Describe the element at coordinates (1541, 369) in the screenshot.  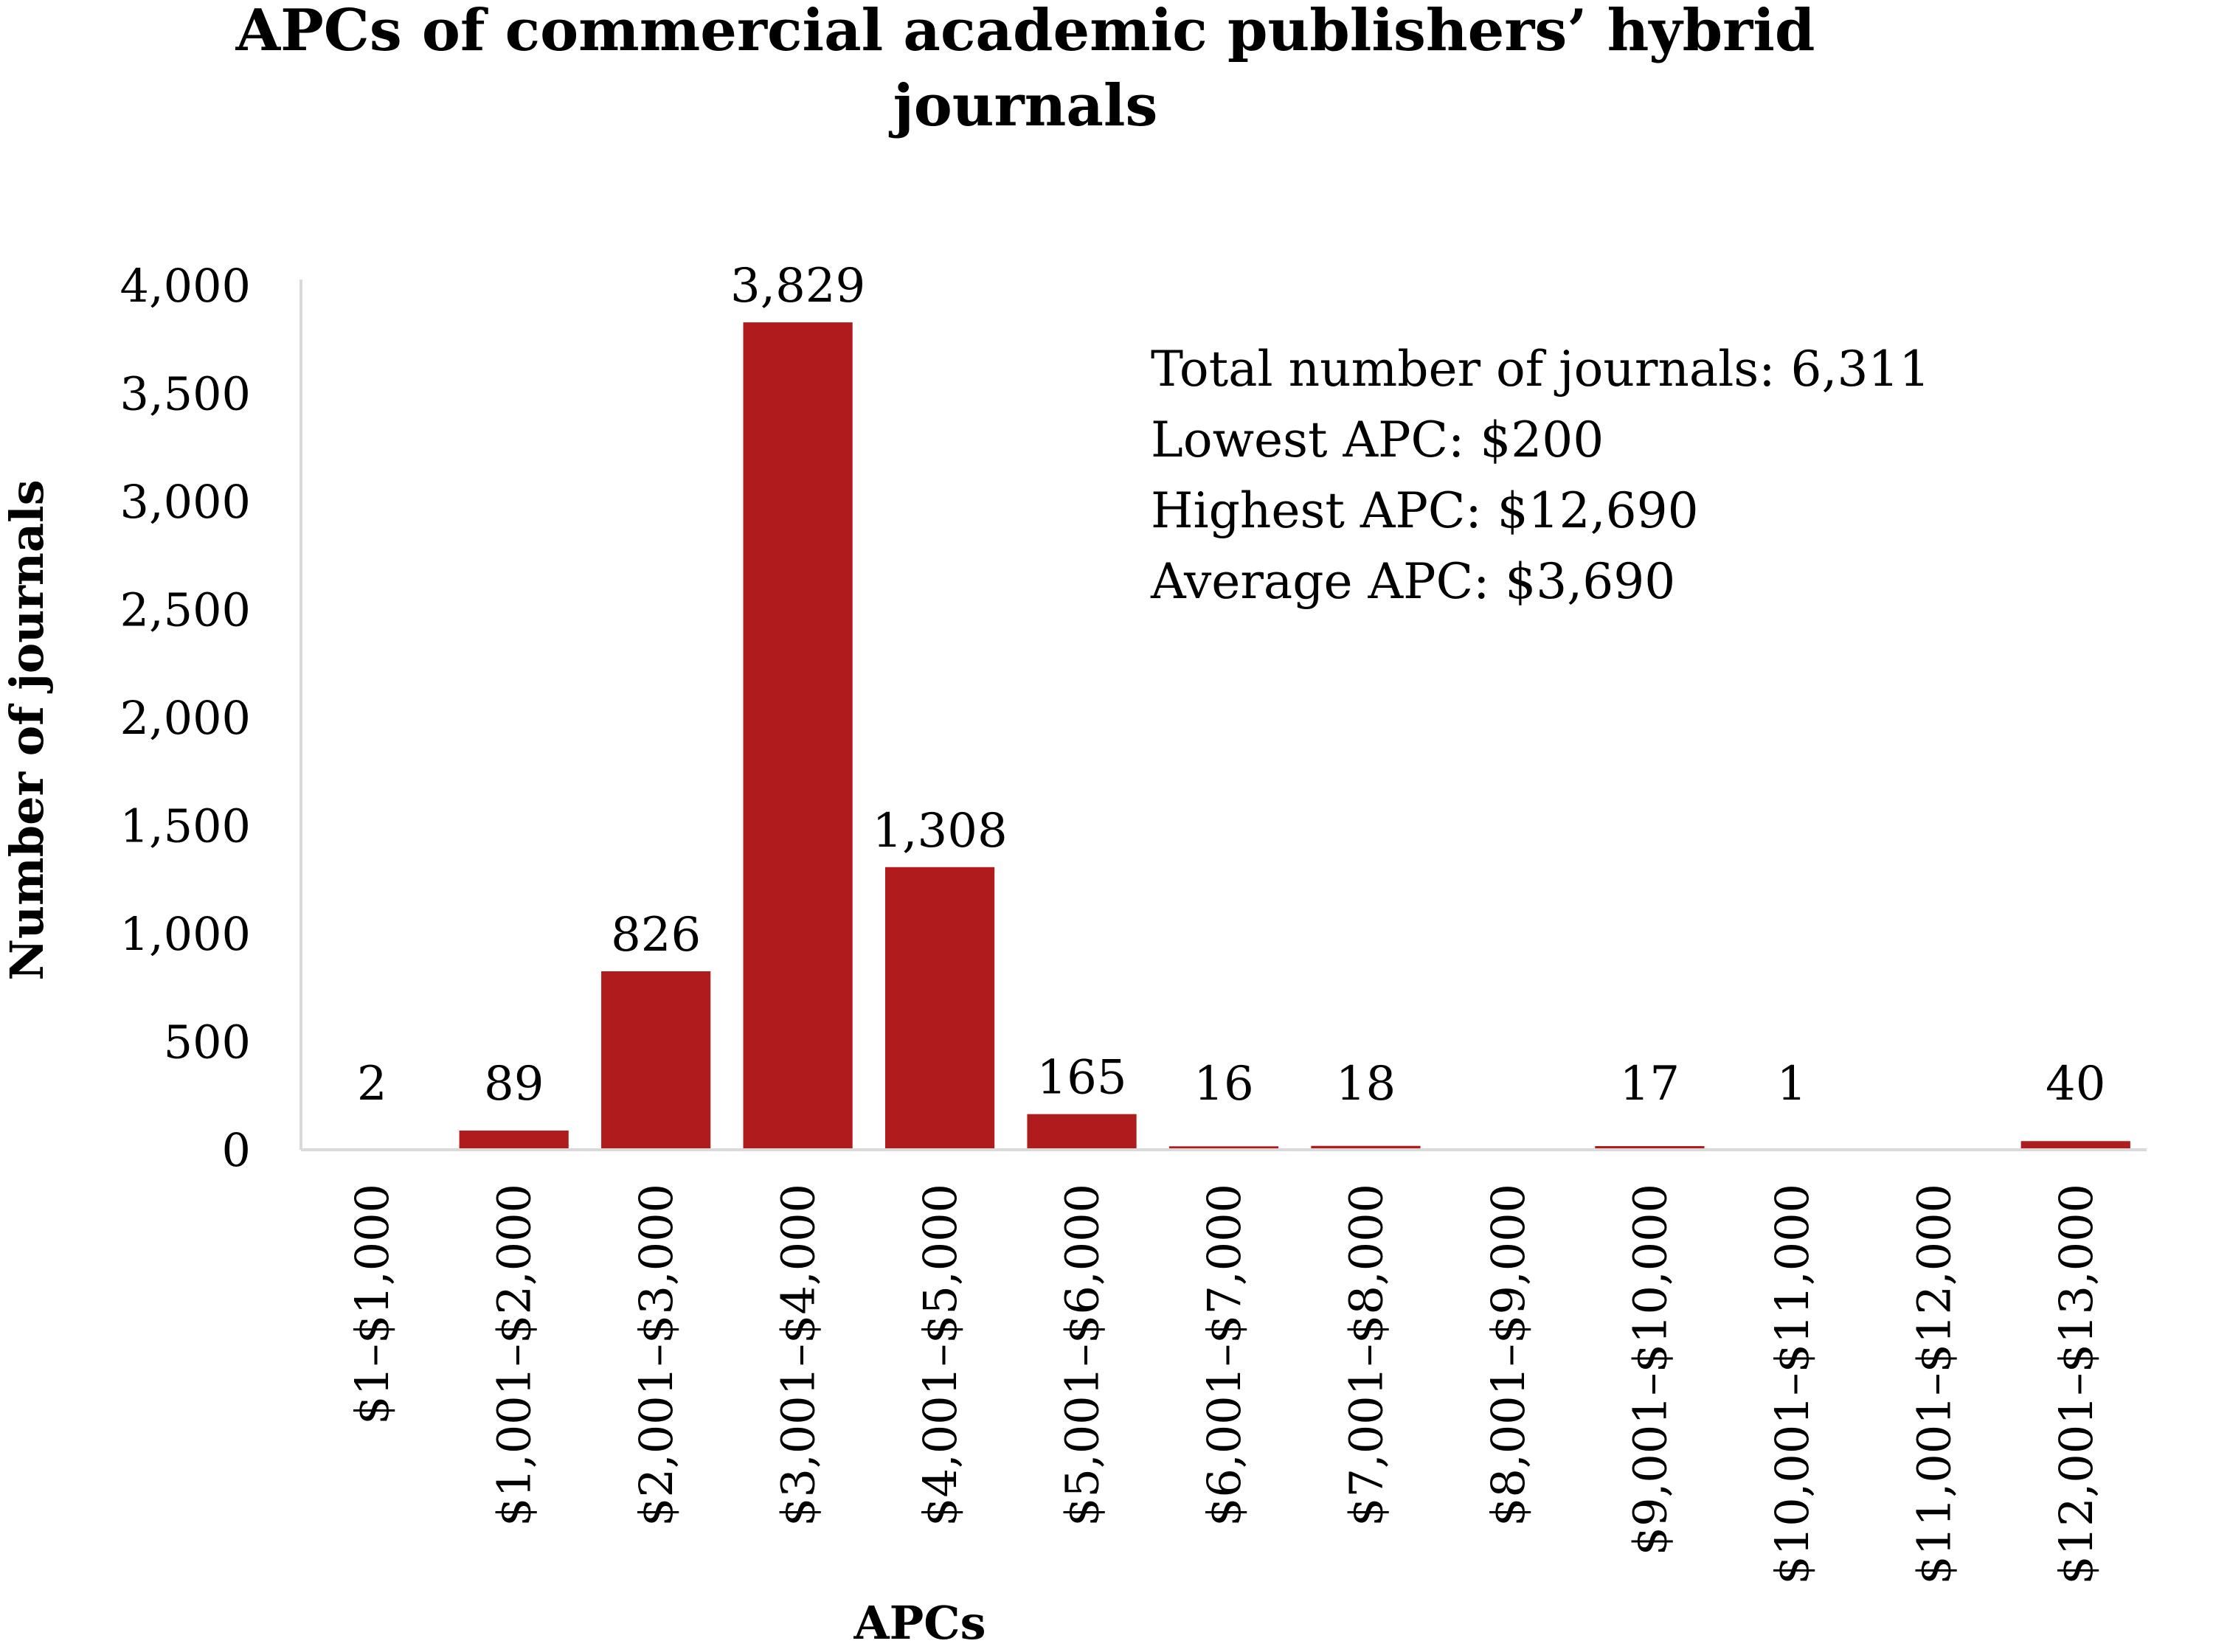
I see `annotation-total: Total number of journals: 6,311` at that location.